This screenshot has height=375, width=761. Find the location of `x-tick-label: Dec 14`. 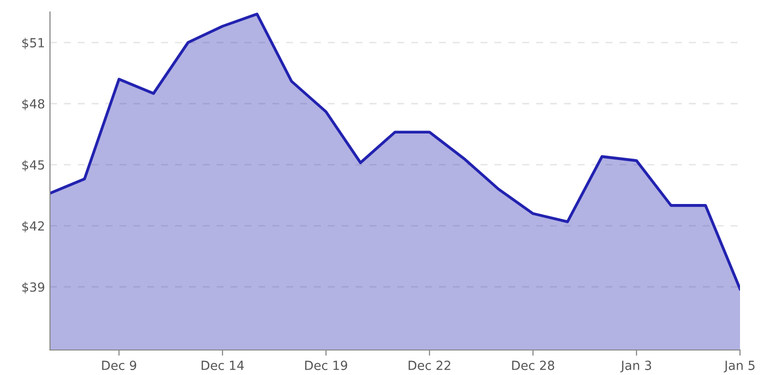

x-tick-label: Dec 14 is located at coordinates (223, 365).